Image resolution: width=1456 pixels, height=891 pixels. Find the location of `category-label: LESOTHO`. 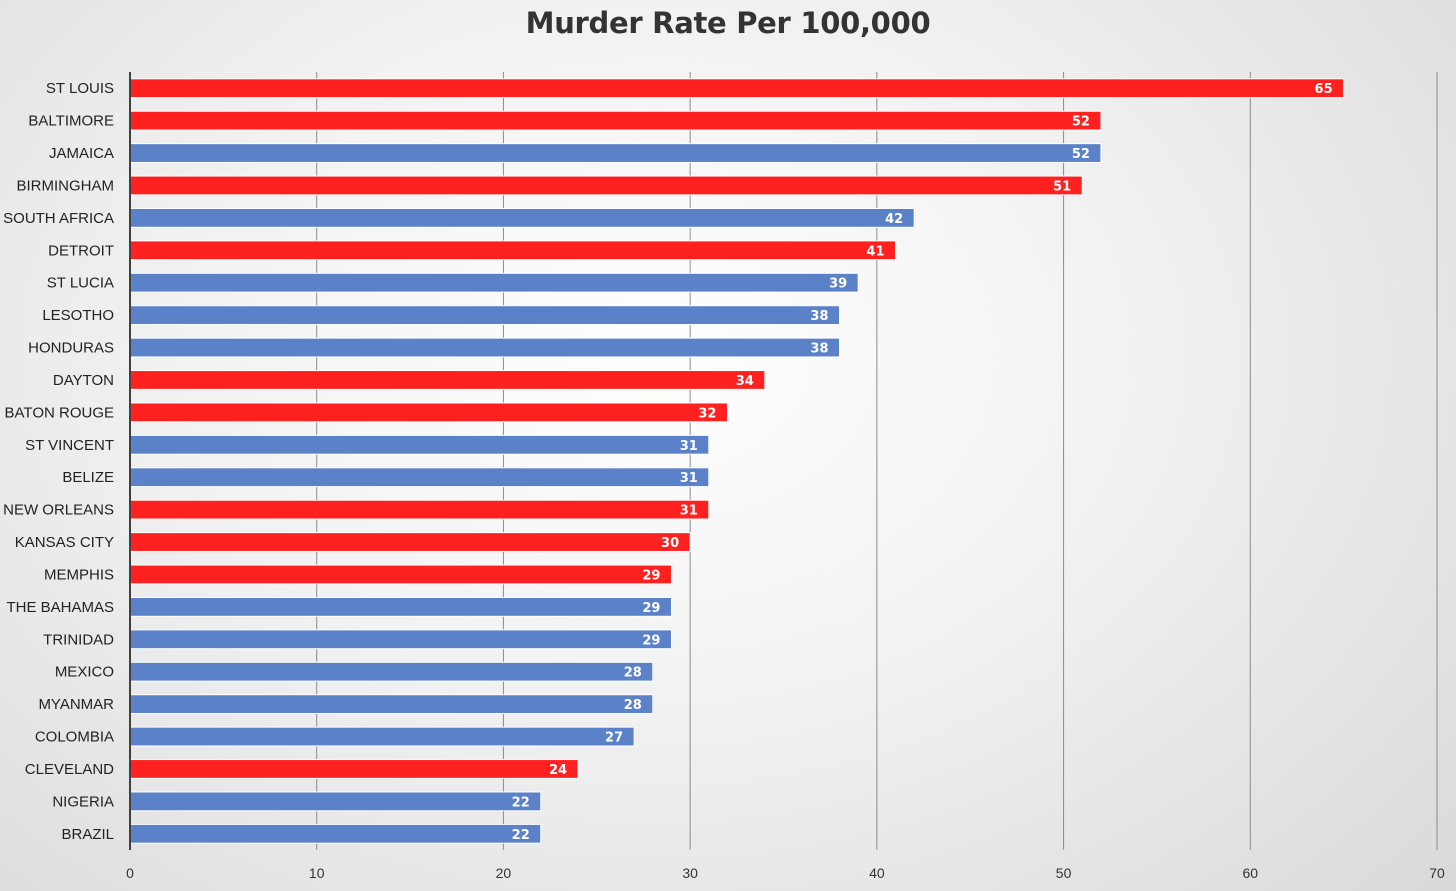

category-label: LESOTHO is located at coordinates (78, 315).